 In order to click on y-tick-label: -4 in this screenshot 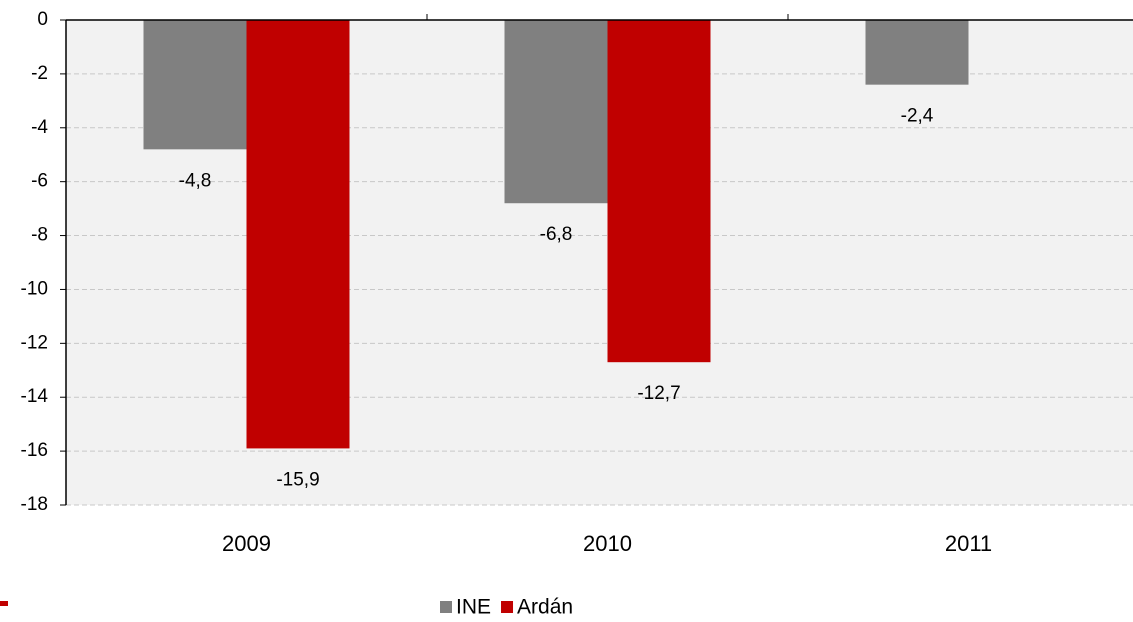, I will do `click(39, 127)`.